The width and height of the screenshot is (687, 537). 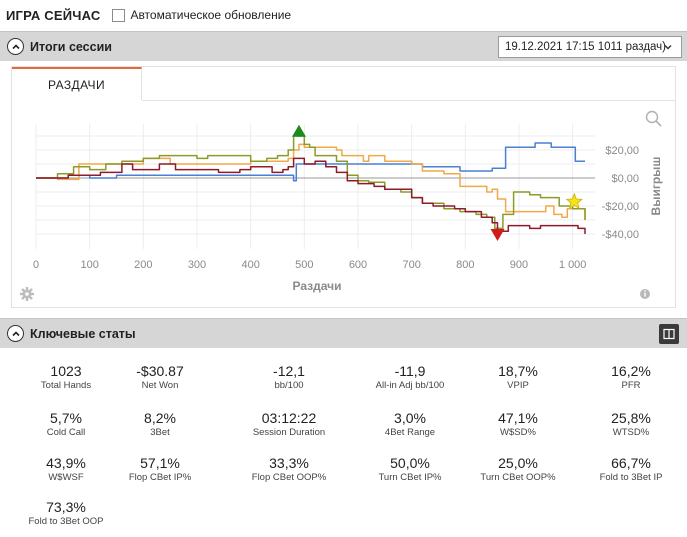 I want to click on stat-value: 43,9%, so click(x=66, y=463).